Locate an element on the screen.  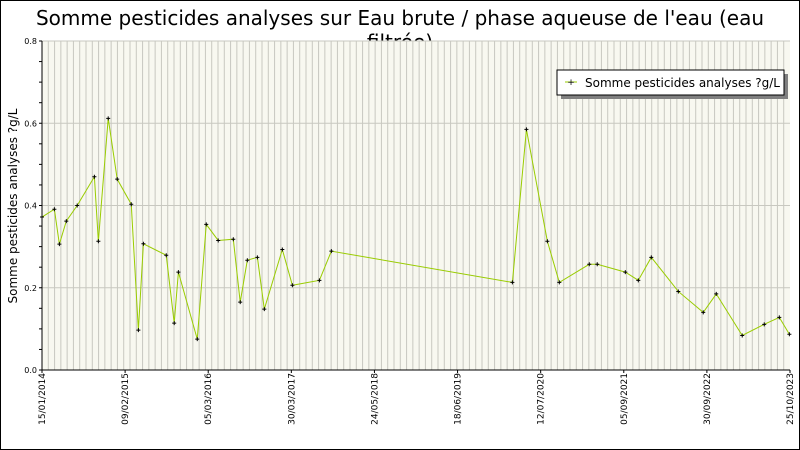
legend-label: Somme pesticides analyses ?g/L is located at coordinates (682, 83).